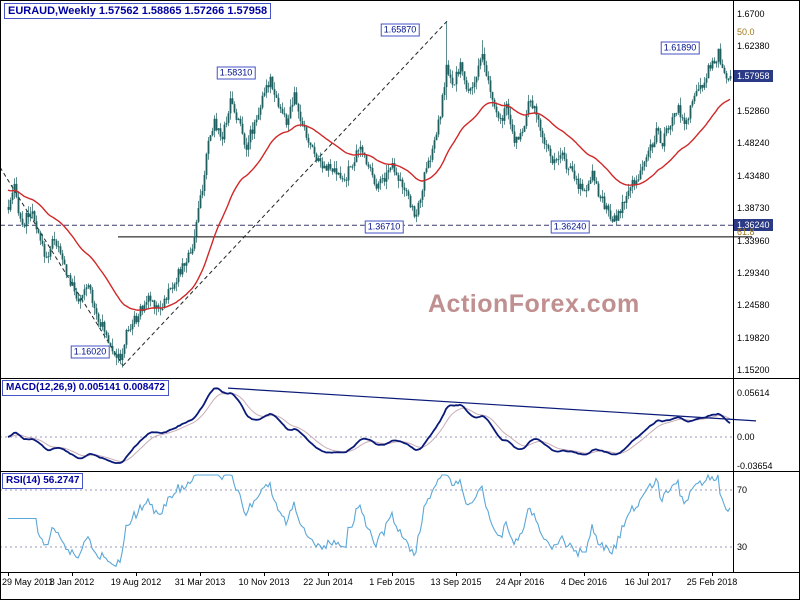 Image resolution: width=800 pixels, height=600 pixels. Describe the element at coordinates (753, 142) in the screenshot. I see `price-axis-label: 1.48240` at that location.